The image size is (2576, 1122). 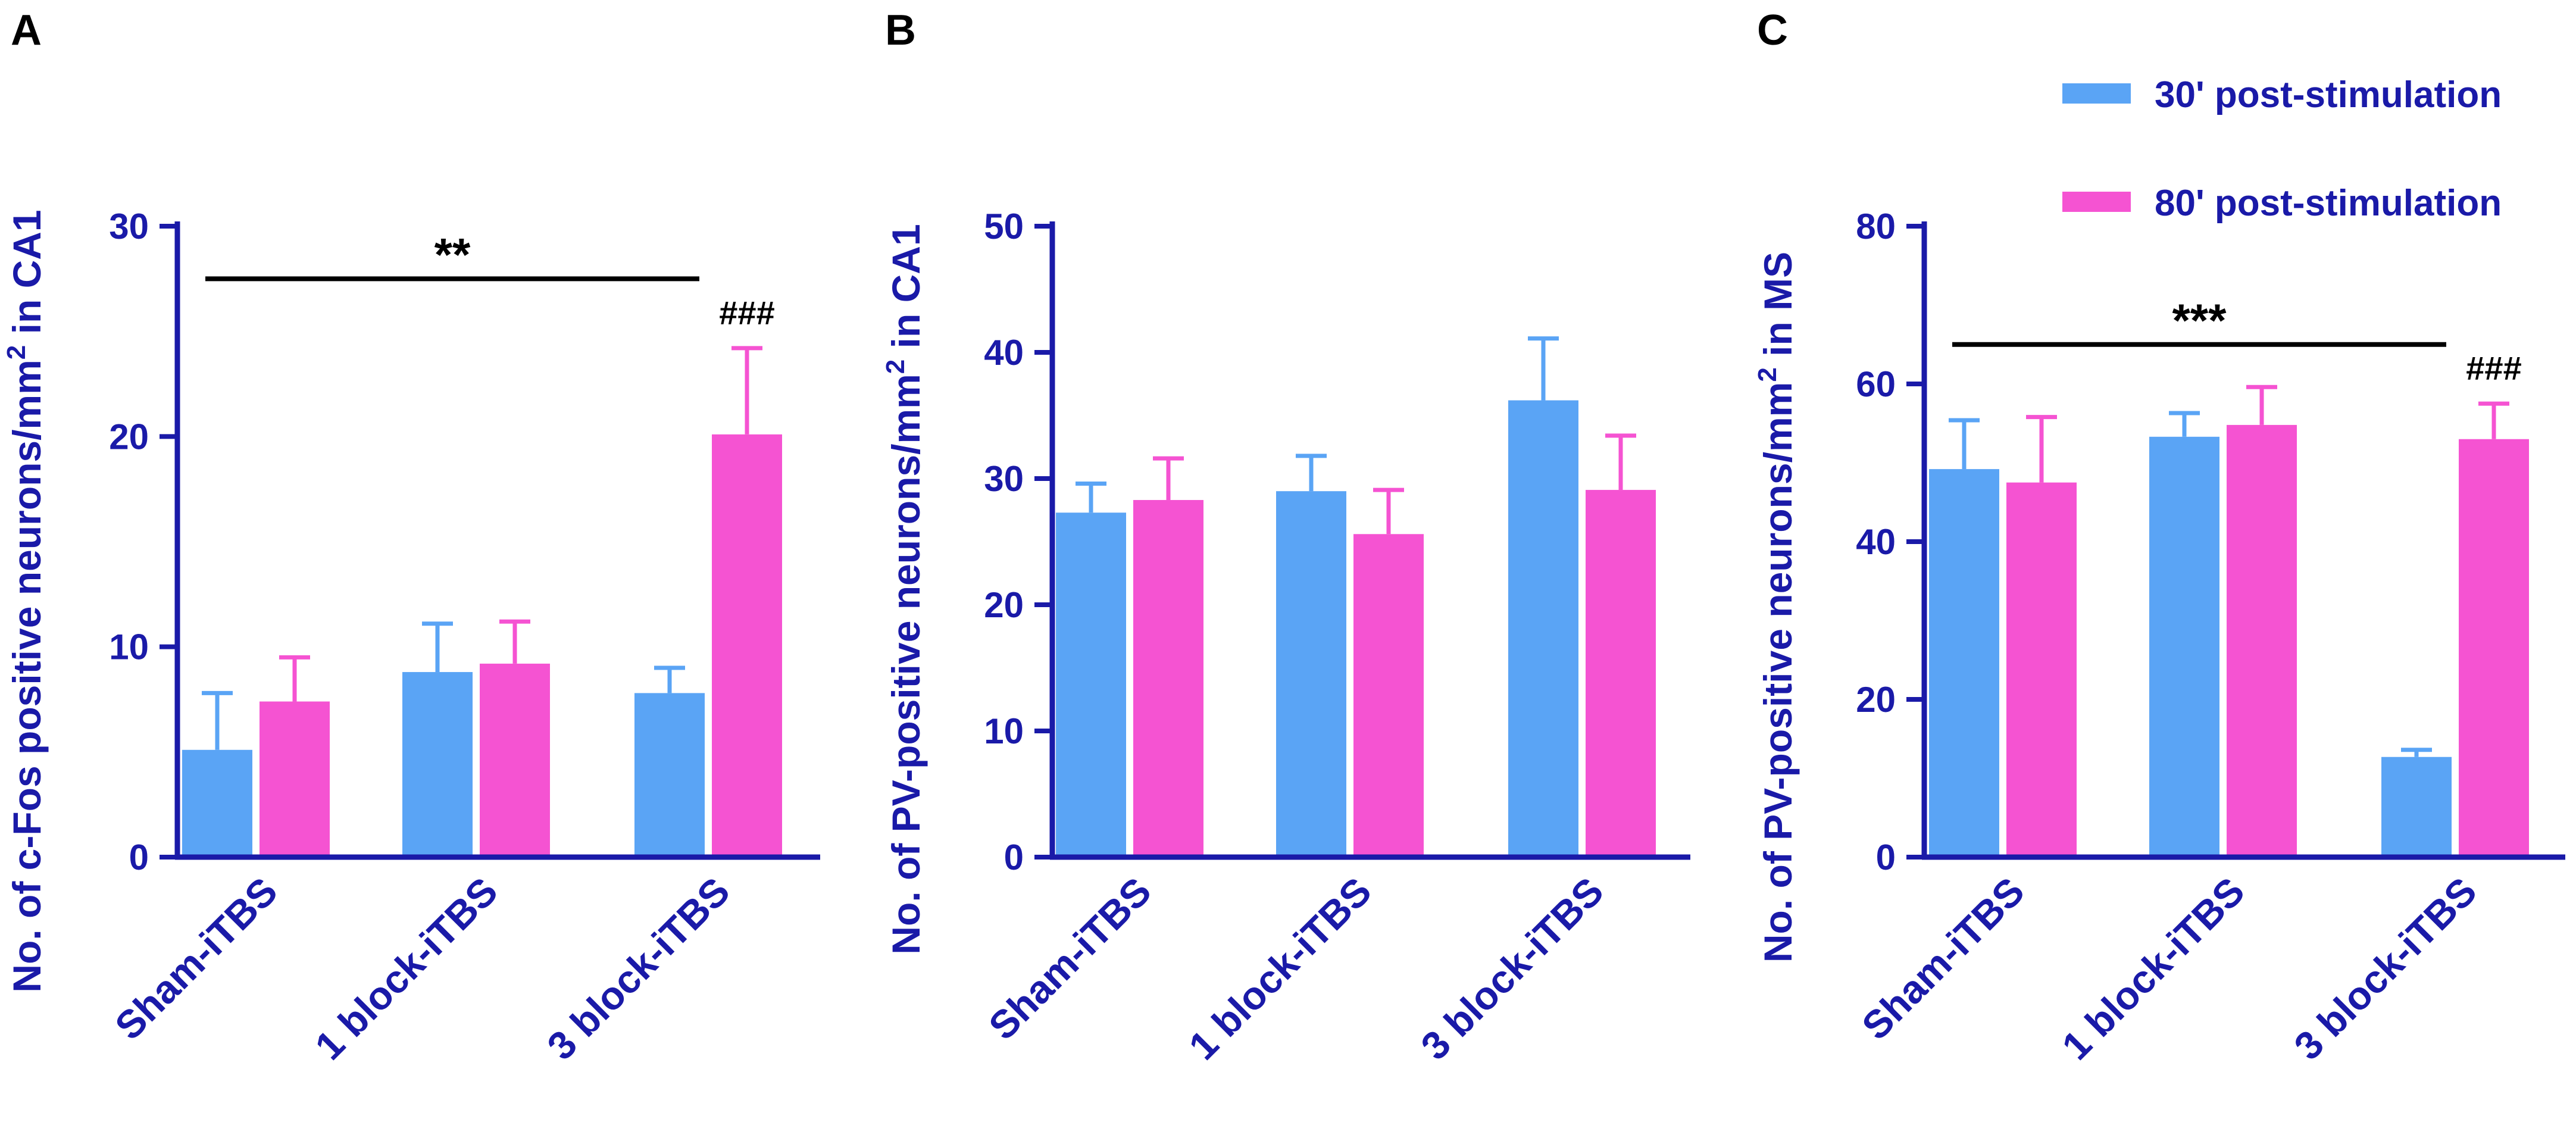 What do you see at coordinates (1069, 958) in the screenshot?
I see `panel-b-category-label-0: Sham-iTBS` at bounding box center [1069, 958].